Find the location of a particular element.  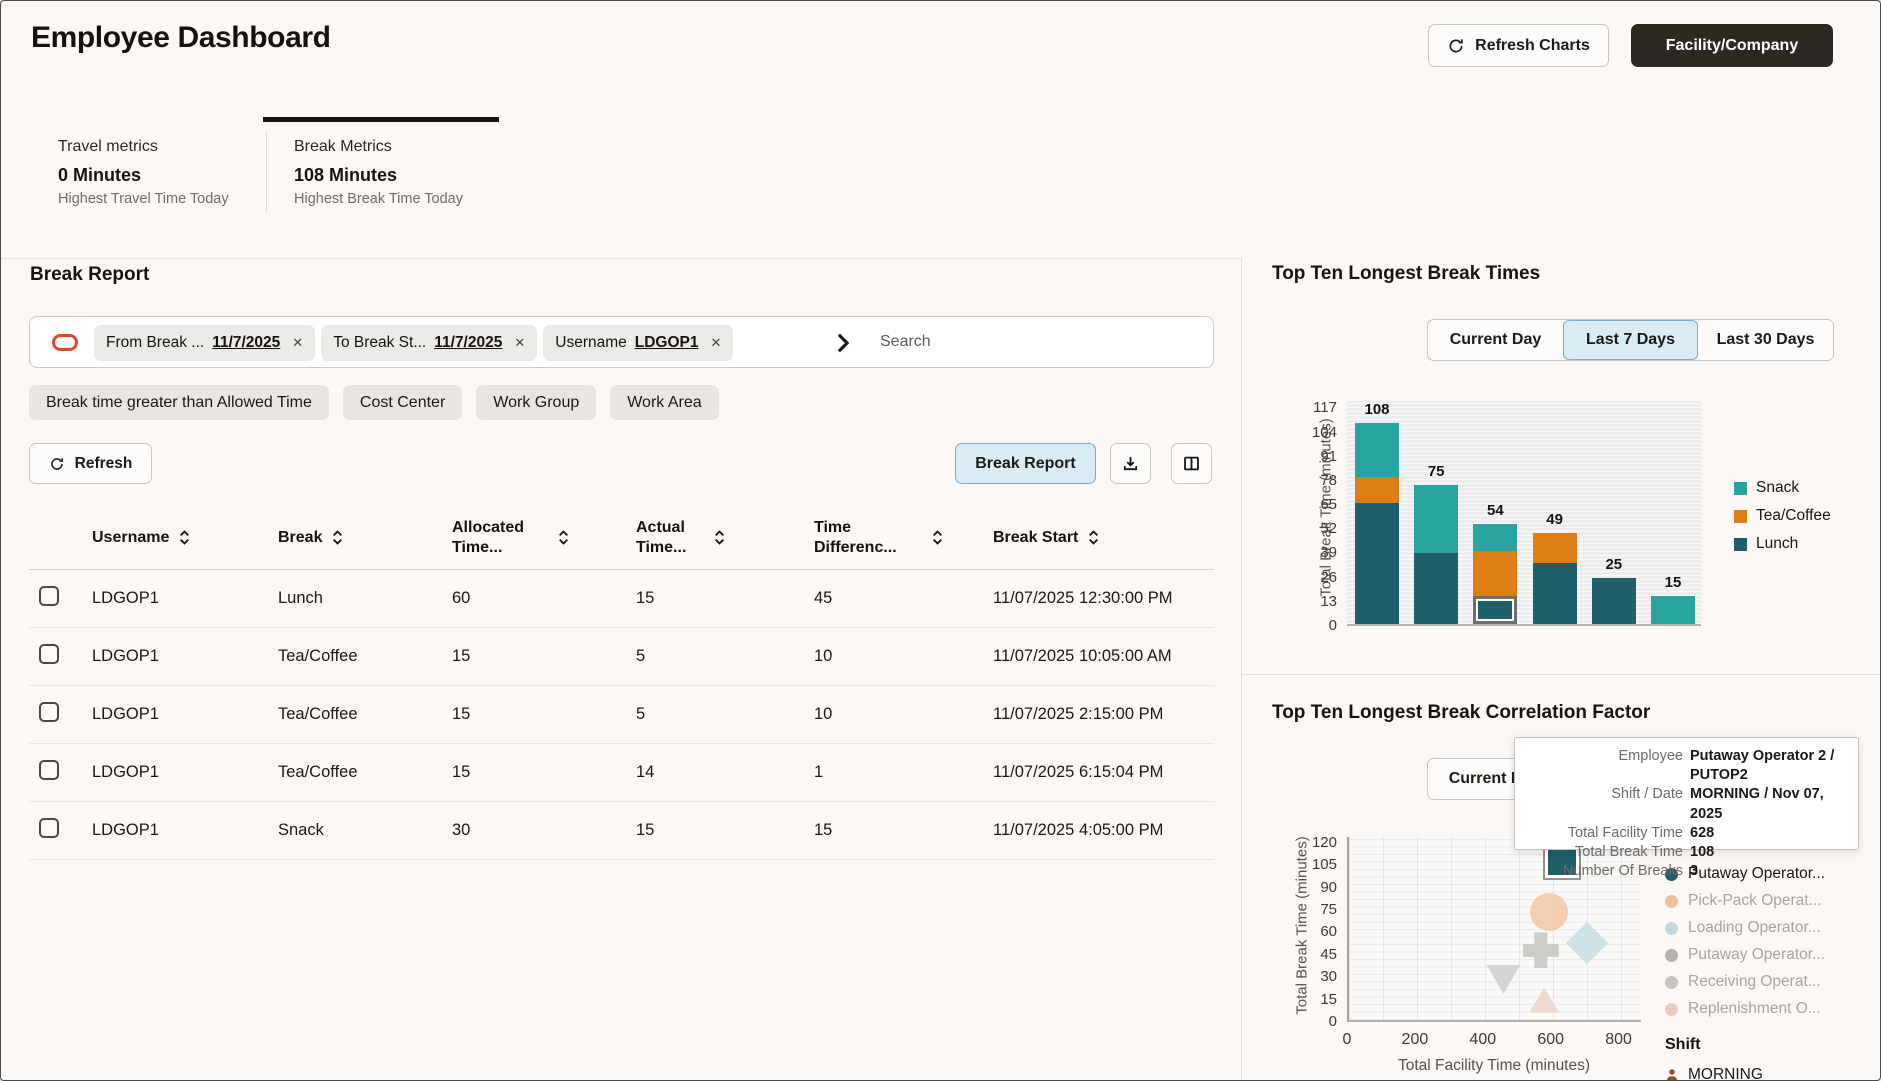

range-button-last-30-days: Last 30 Days is located at coordinates (1765, 339).